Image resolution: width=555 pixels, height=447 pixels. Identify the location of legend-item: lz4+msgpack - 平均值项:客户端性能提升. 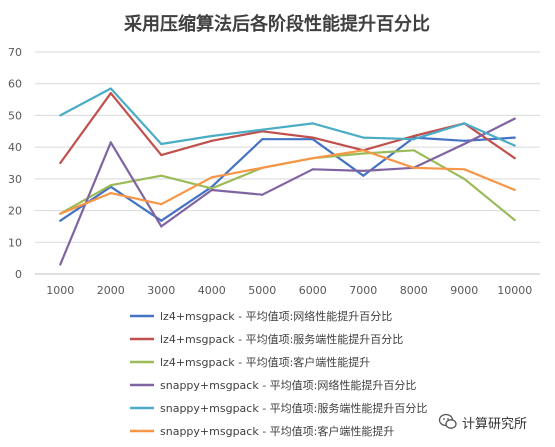
(250, 362).